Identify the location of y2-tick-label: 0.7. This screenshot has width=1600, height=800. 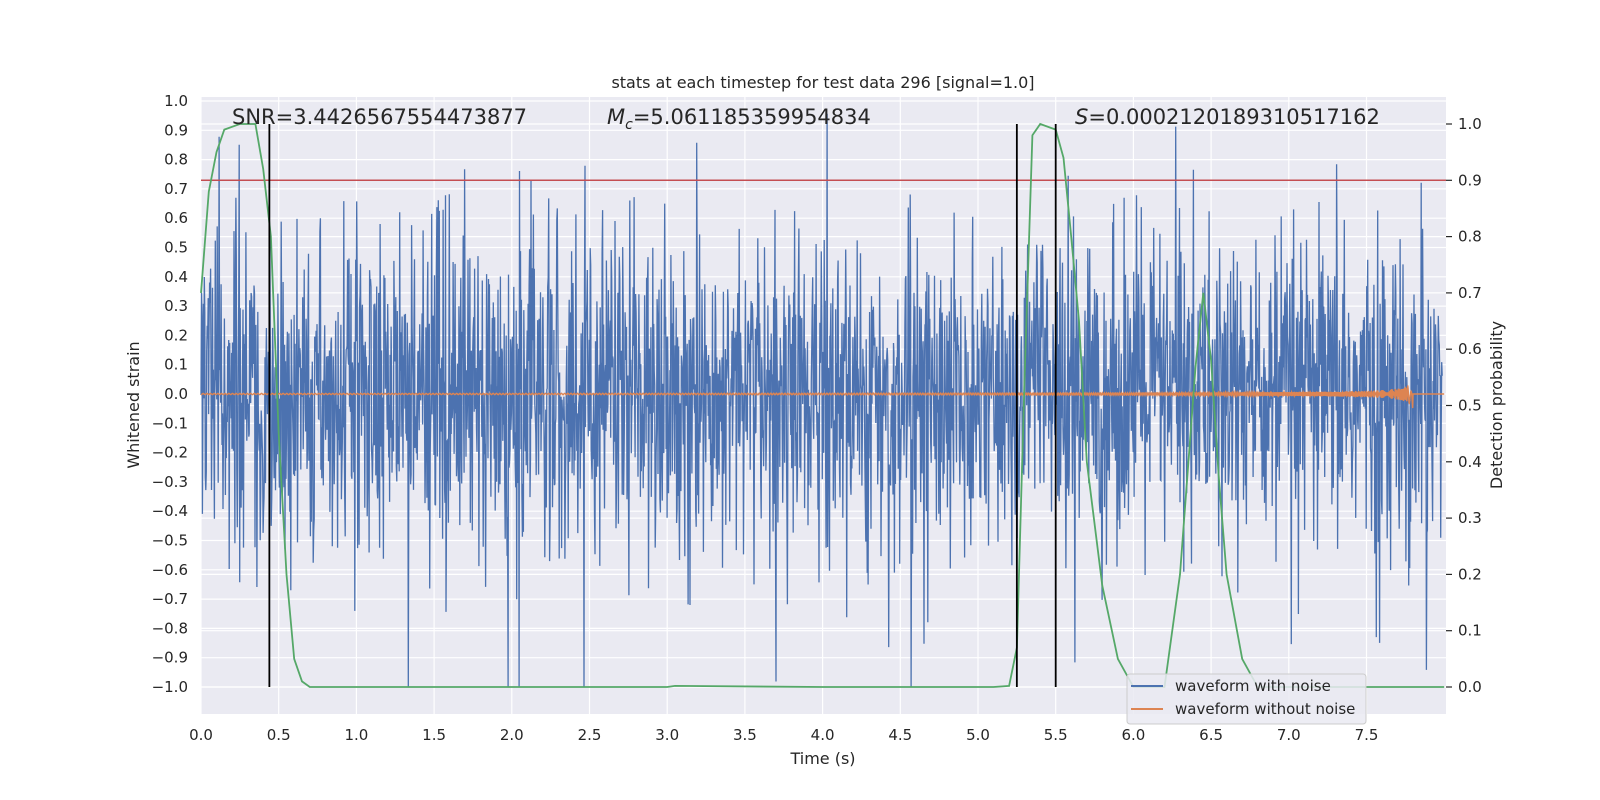
(1470, 293).